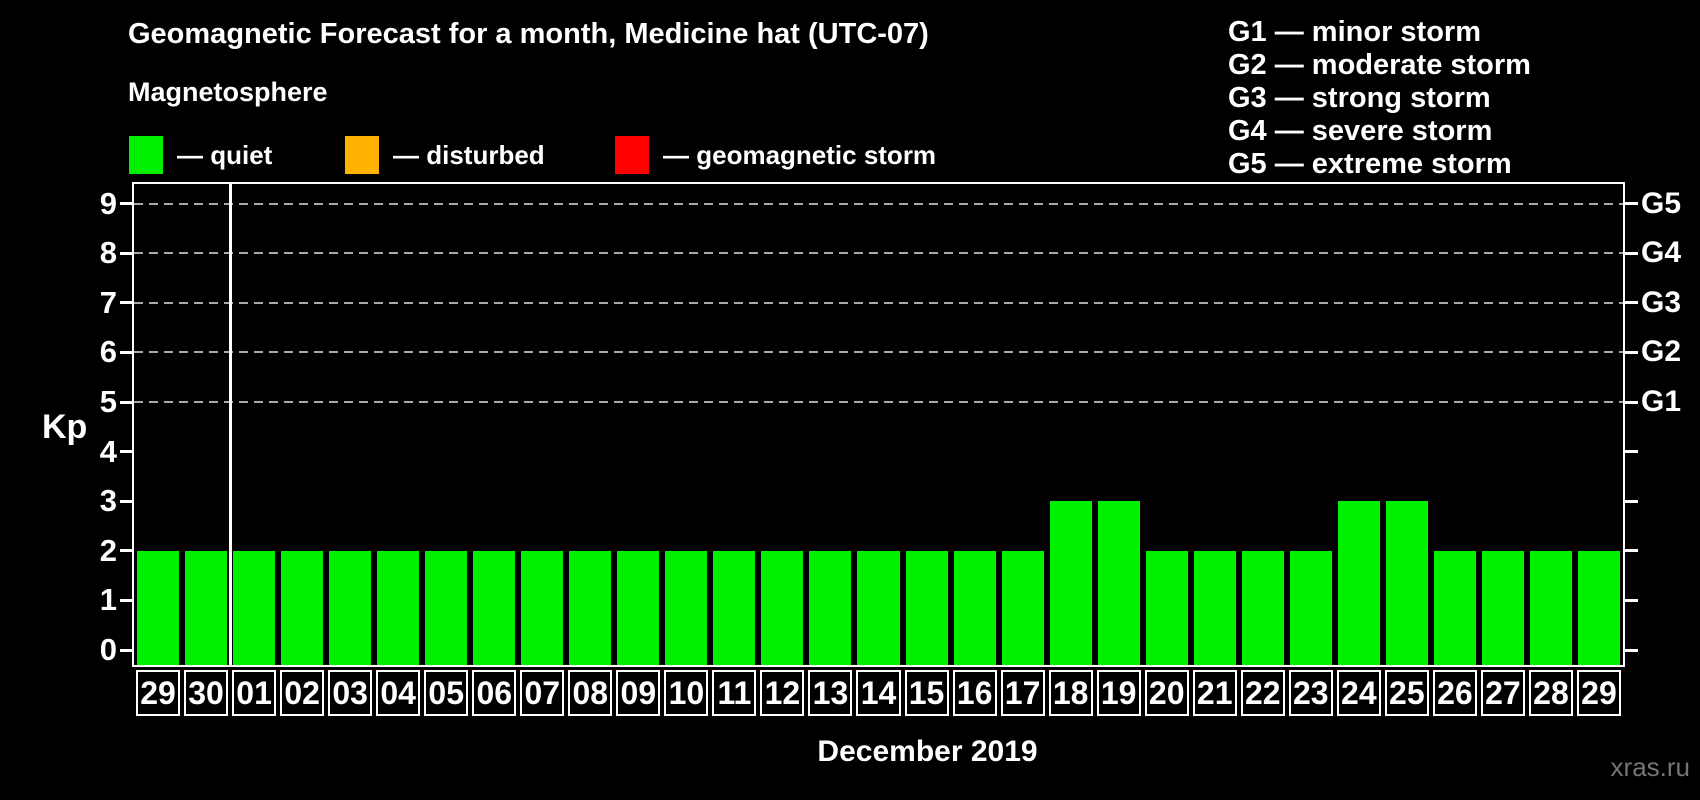  I want to click on y-axis-value-4: 4, so click(108, 451).